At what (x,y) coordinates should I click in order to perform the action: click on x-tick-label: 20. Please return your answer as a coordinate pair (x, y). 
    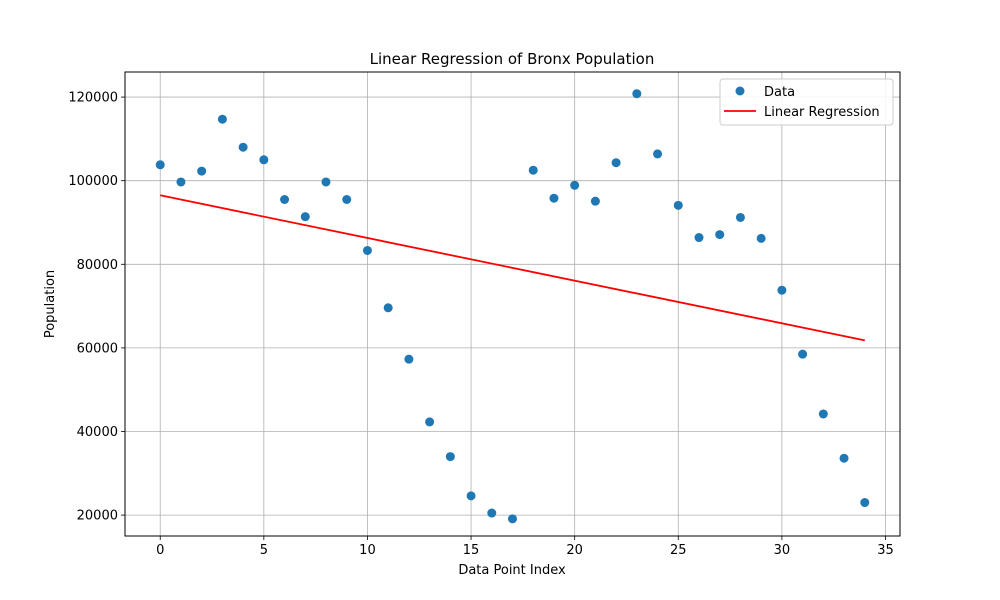
    Looking at the image, I should click on (574, 550).